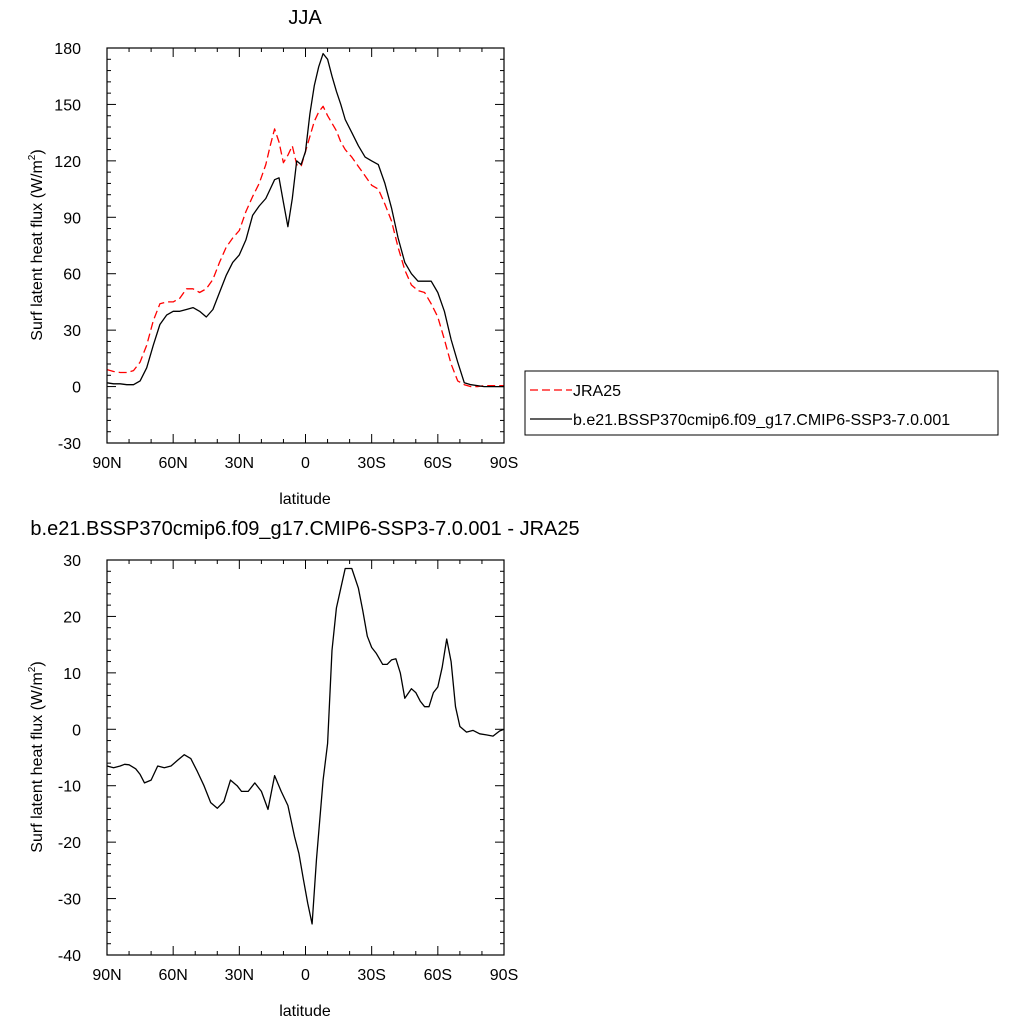  What do you see at coordinates (37, 762) in the screenshot?
I see `bottom-y-axis-label-main: Surf latent heat flux (W/m` at bounding box center [37, 762].